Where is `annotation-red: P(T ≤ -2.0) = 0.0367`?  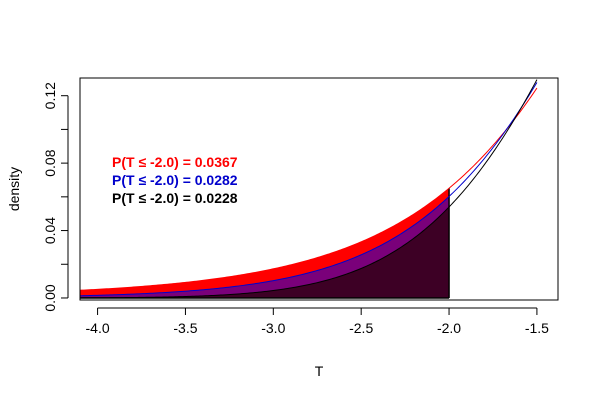 annotation-red: P(T ≤ -2.0) = 0.0367 is located at coordinates (175, 162).